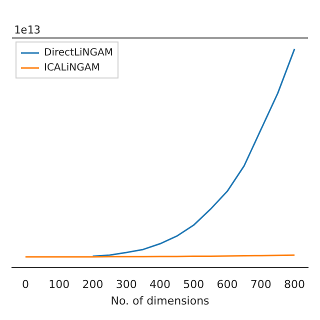  Describe the element at coordinates (261, 285) in the screenshot. I see `x-tick-label: 700` at that location.